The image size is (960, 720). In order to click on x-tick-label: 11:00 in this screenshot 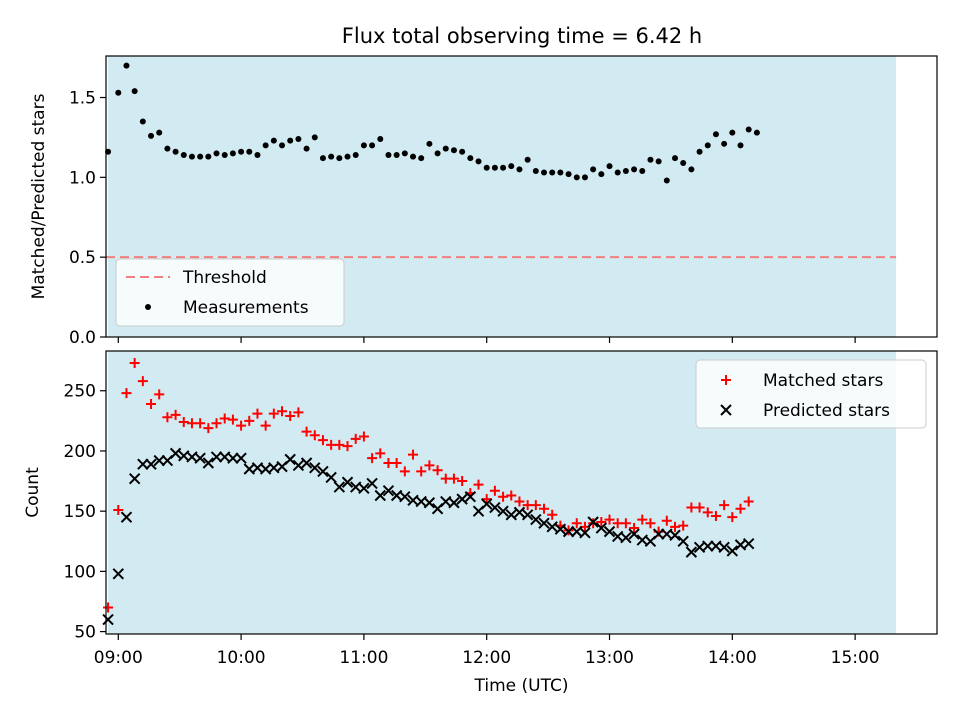, I will do `click(363, 658)`.